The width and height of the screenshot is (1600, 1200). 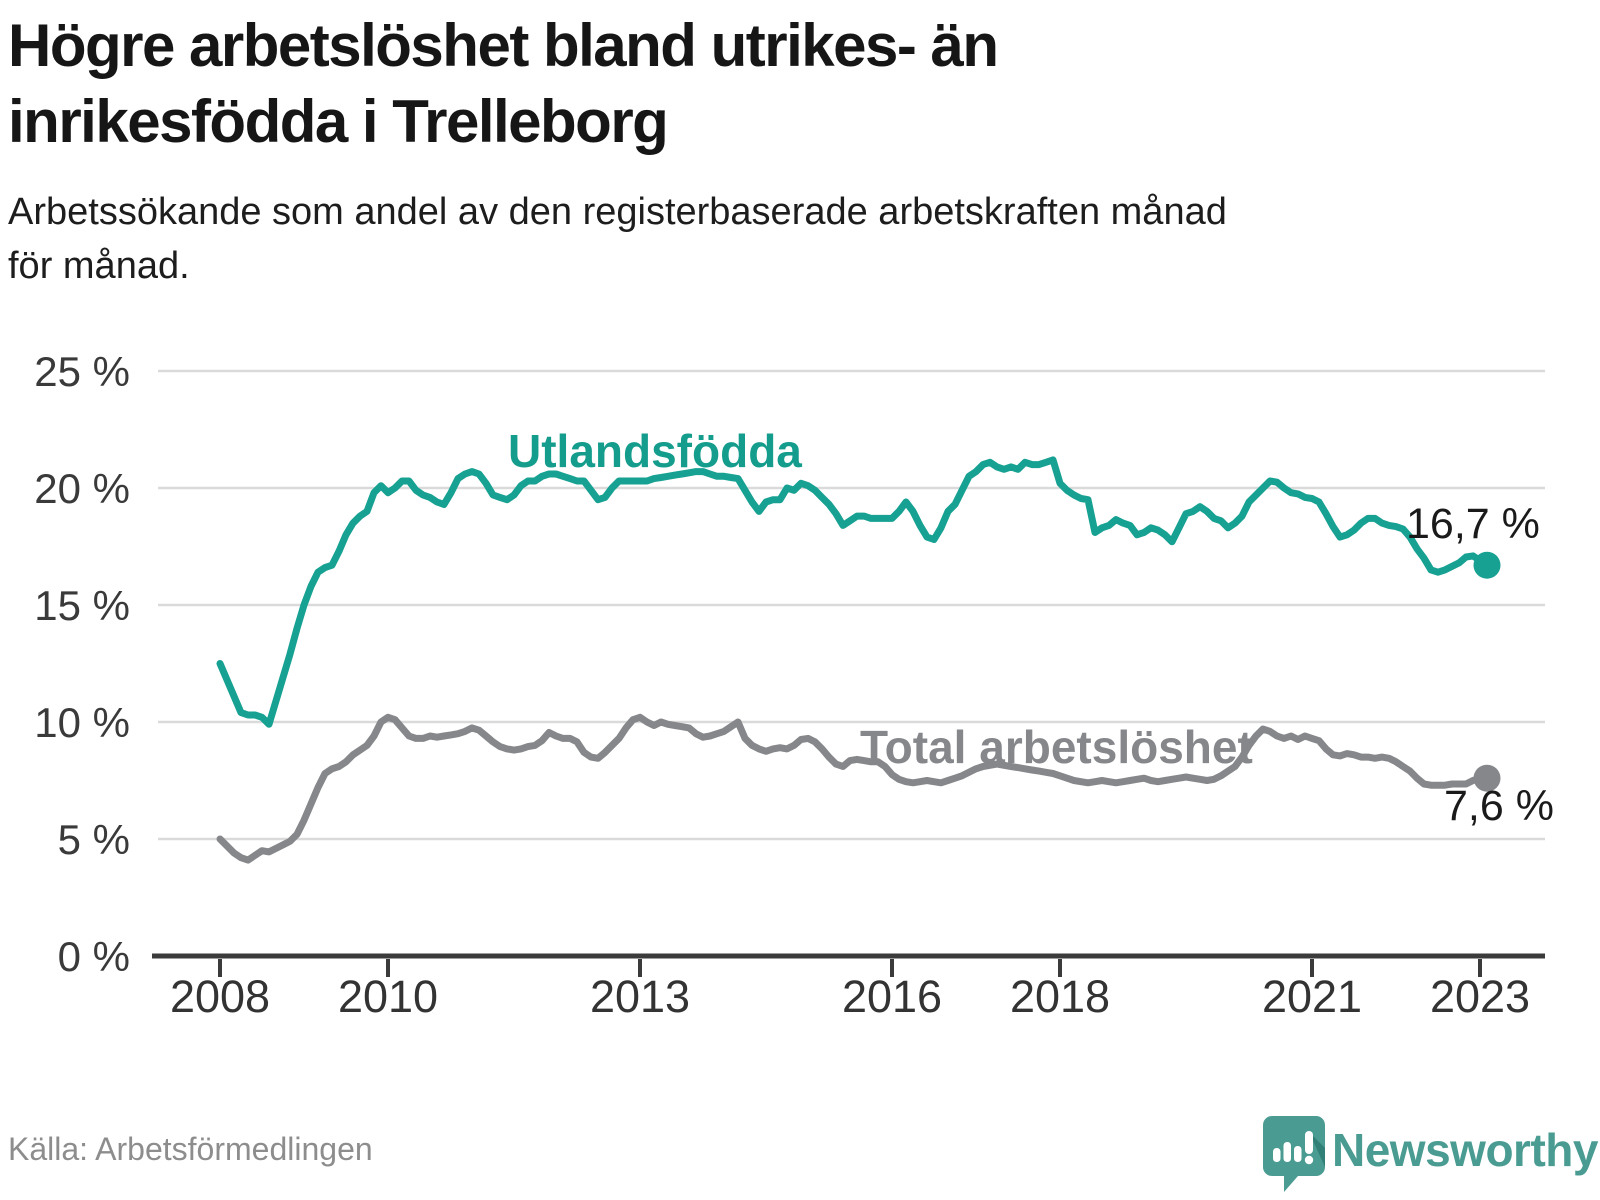 I want to click on y-axis-label-15: 15 %, so click(x=82, y=605).